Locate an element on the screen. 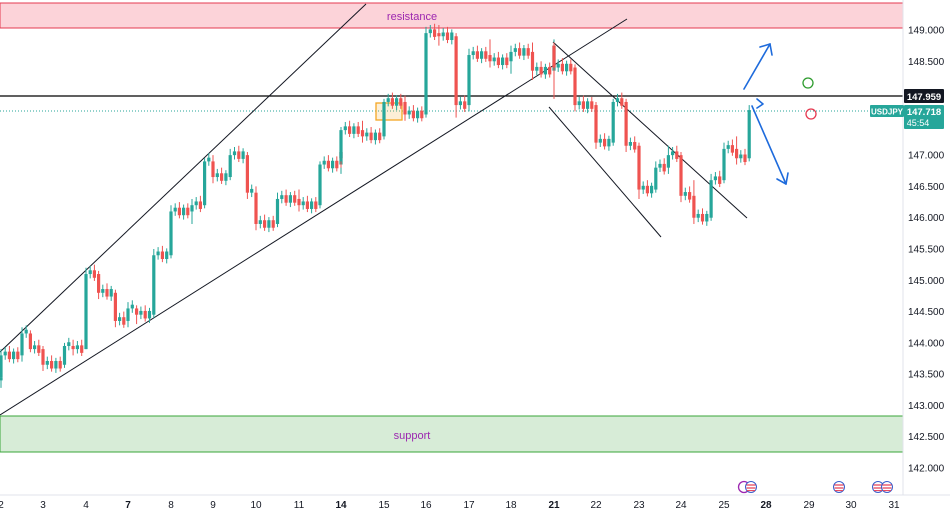 This screenshot has height=513, width=950. descending-lower-line is located at coordinates (605, 172).